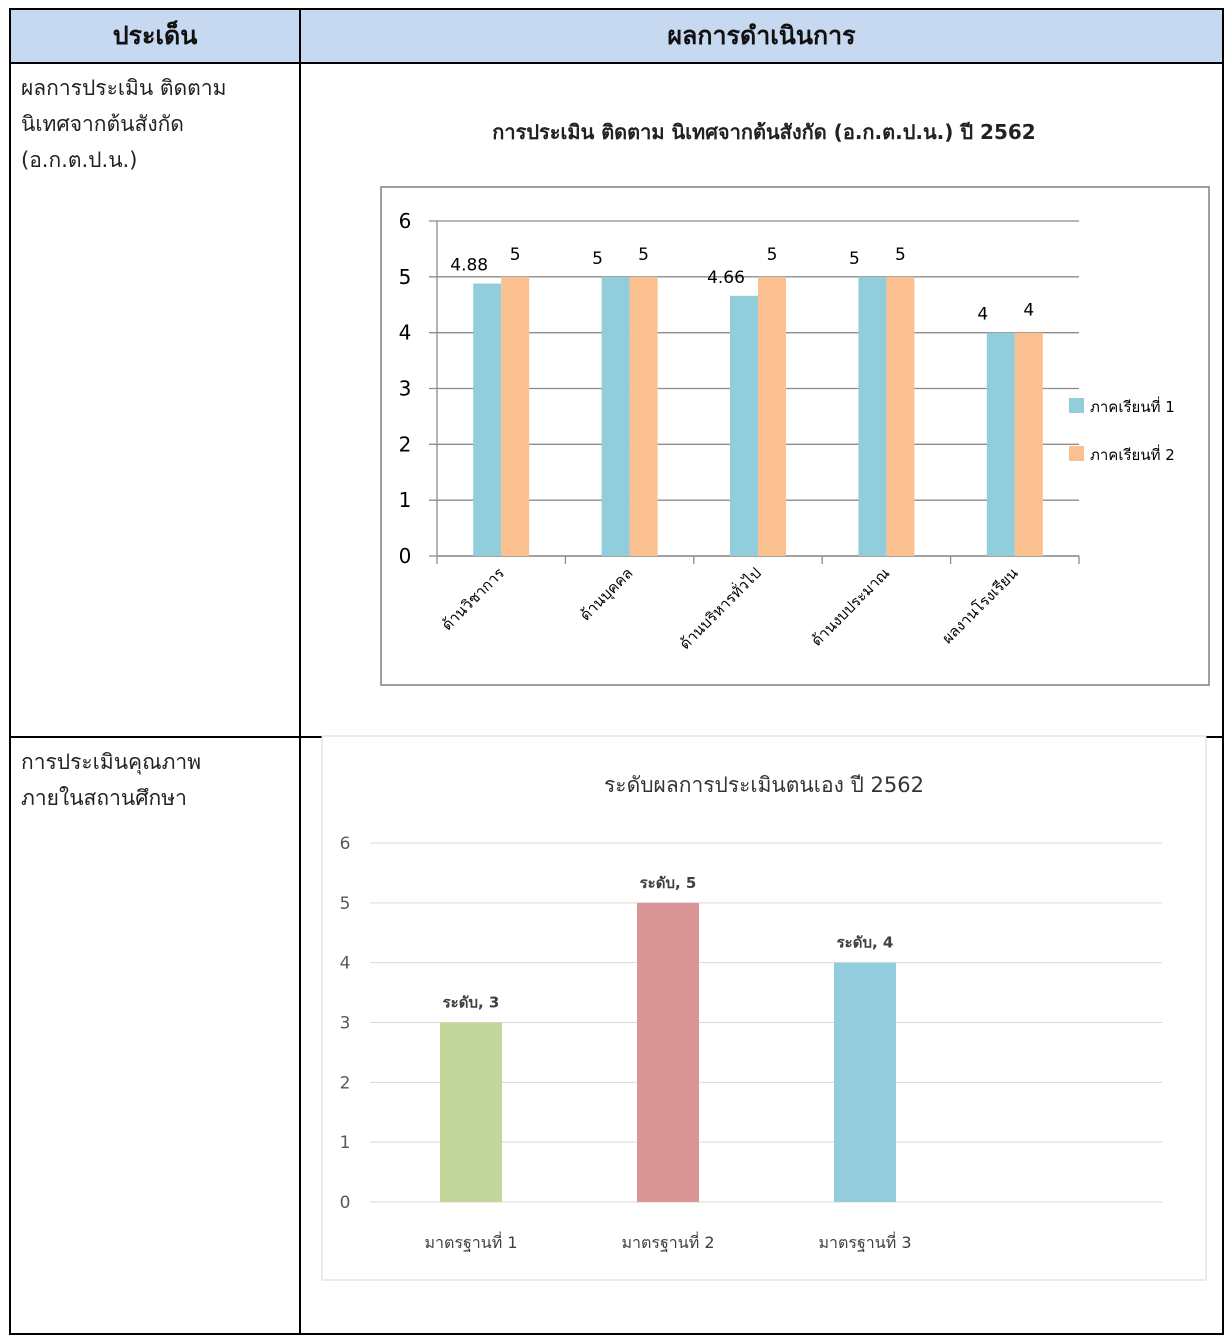 The height and width of the screenshot is (1337, 1224). What do you see at coordinates (1132, 454) in the screenshot?
I see `legend-label: ภาคเรียนที่ 2` at bounding box center [1132, 454].